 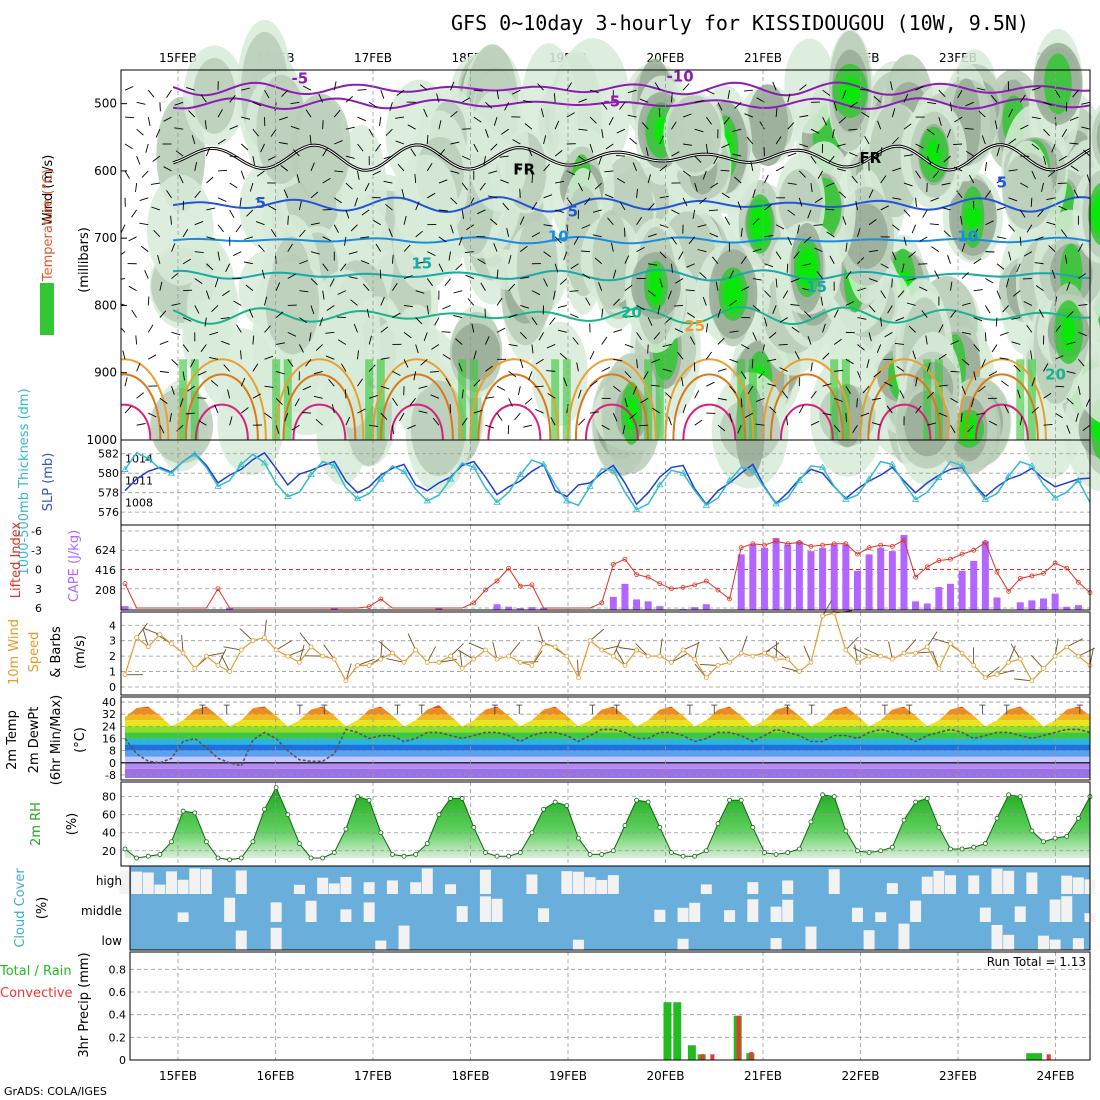 What do you see at coordinates (1056, 1076) in the screenshot?
I see `bottom-date-label: 24FEB` at bounding box center [1056, 1076].